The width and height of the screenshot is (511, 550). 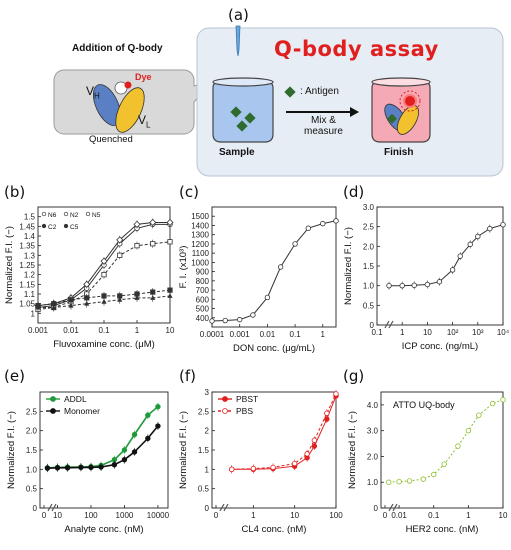 I want to click on legend-label: C5, so click(x=74, y=227).